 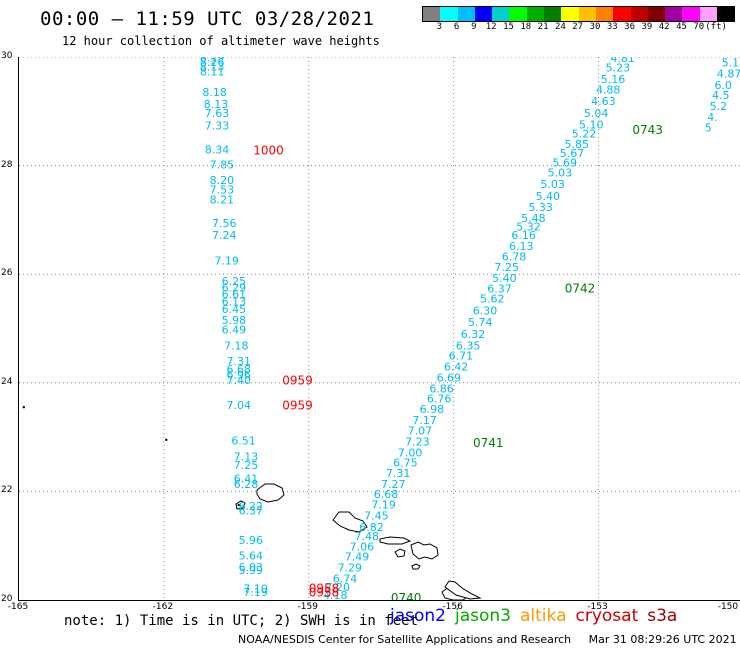 What do you see at coordinates (234, 301) in the screenshot?
I see `wave-height-label: 6.13` at bounding box center [234, 301].